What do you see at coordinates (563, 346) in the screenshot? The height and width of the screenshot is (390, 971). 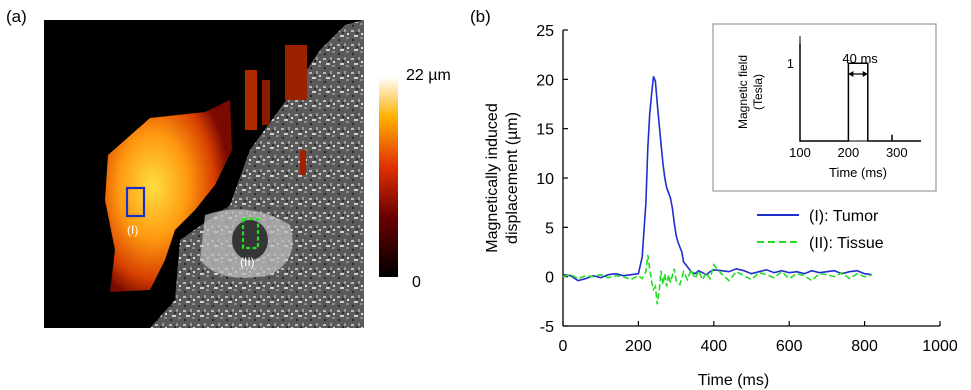 I see `x-tick-label: 0` at bounding box center [563, 346].